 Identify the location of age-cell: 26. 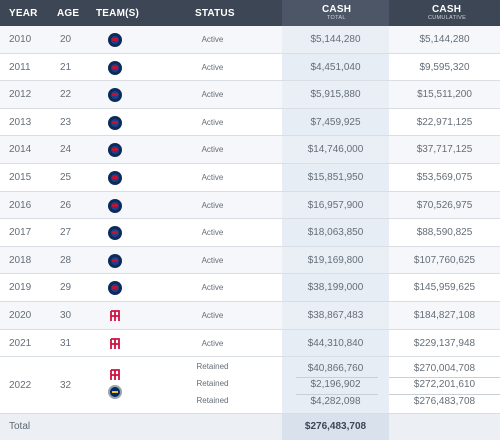
(66, 205).